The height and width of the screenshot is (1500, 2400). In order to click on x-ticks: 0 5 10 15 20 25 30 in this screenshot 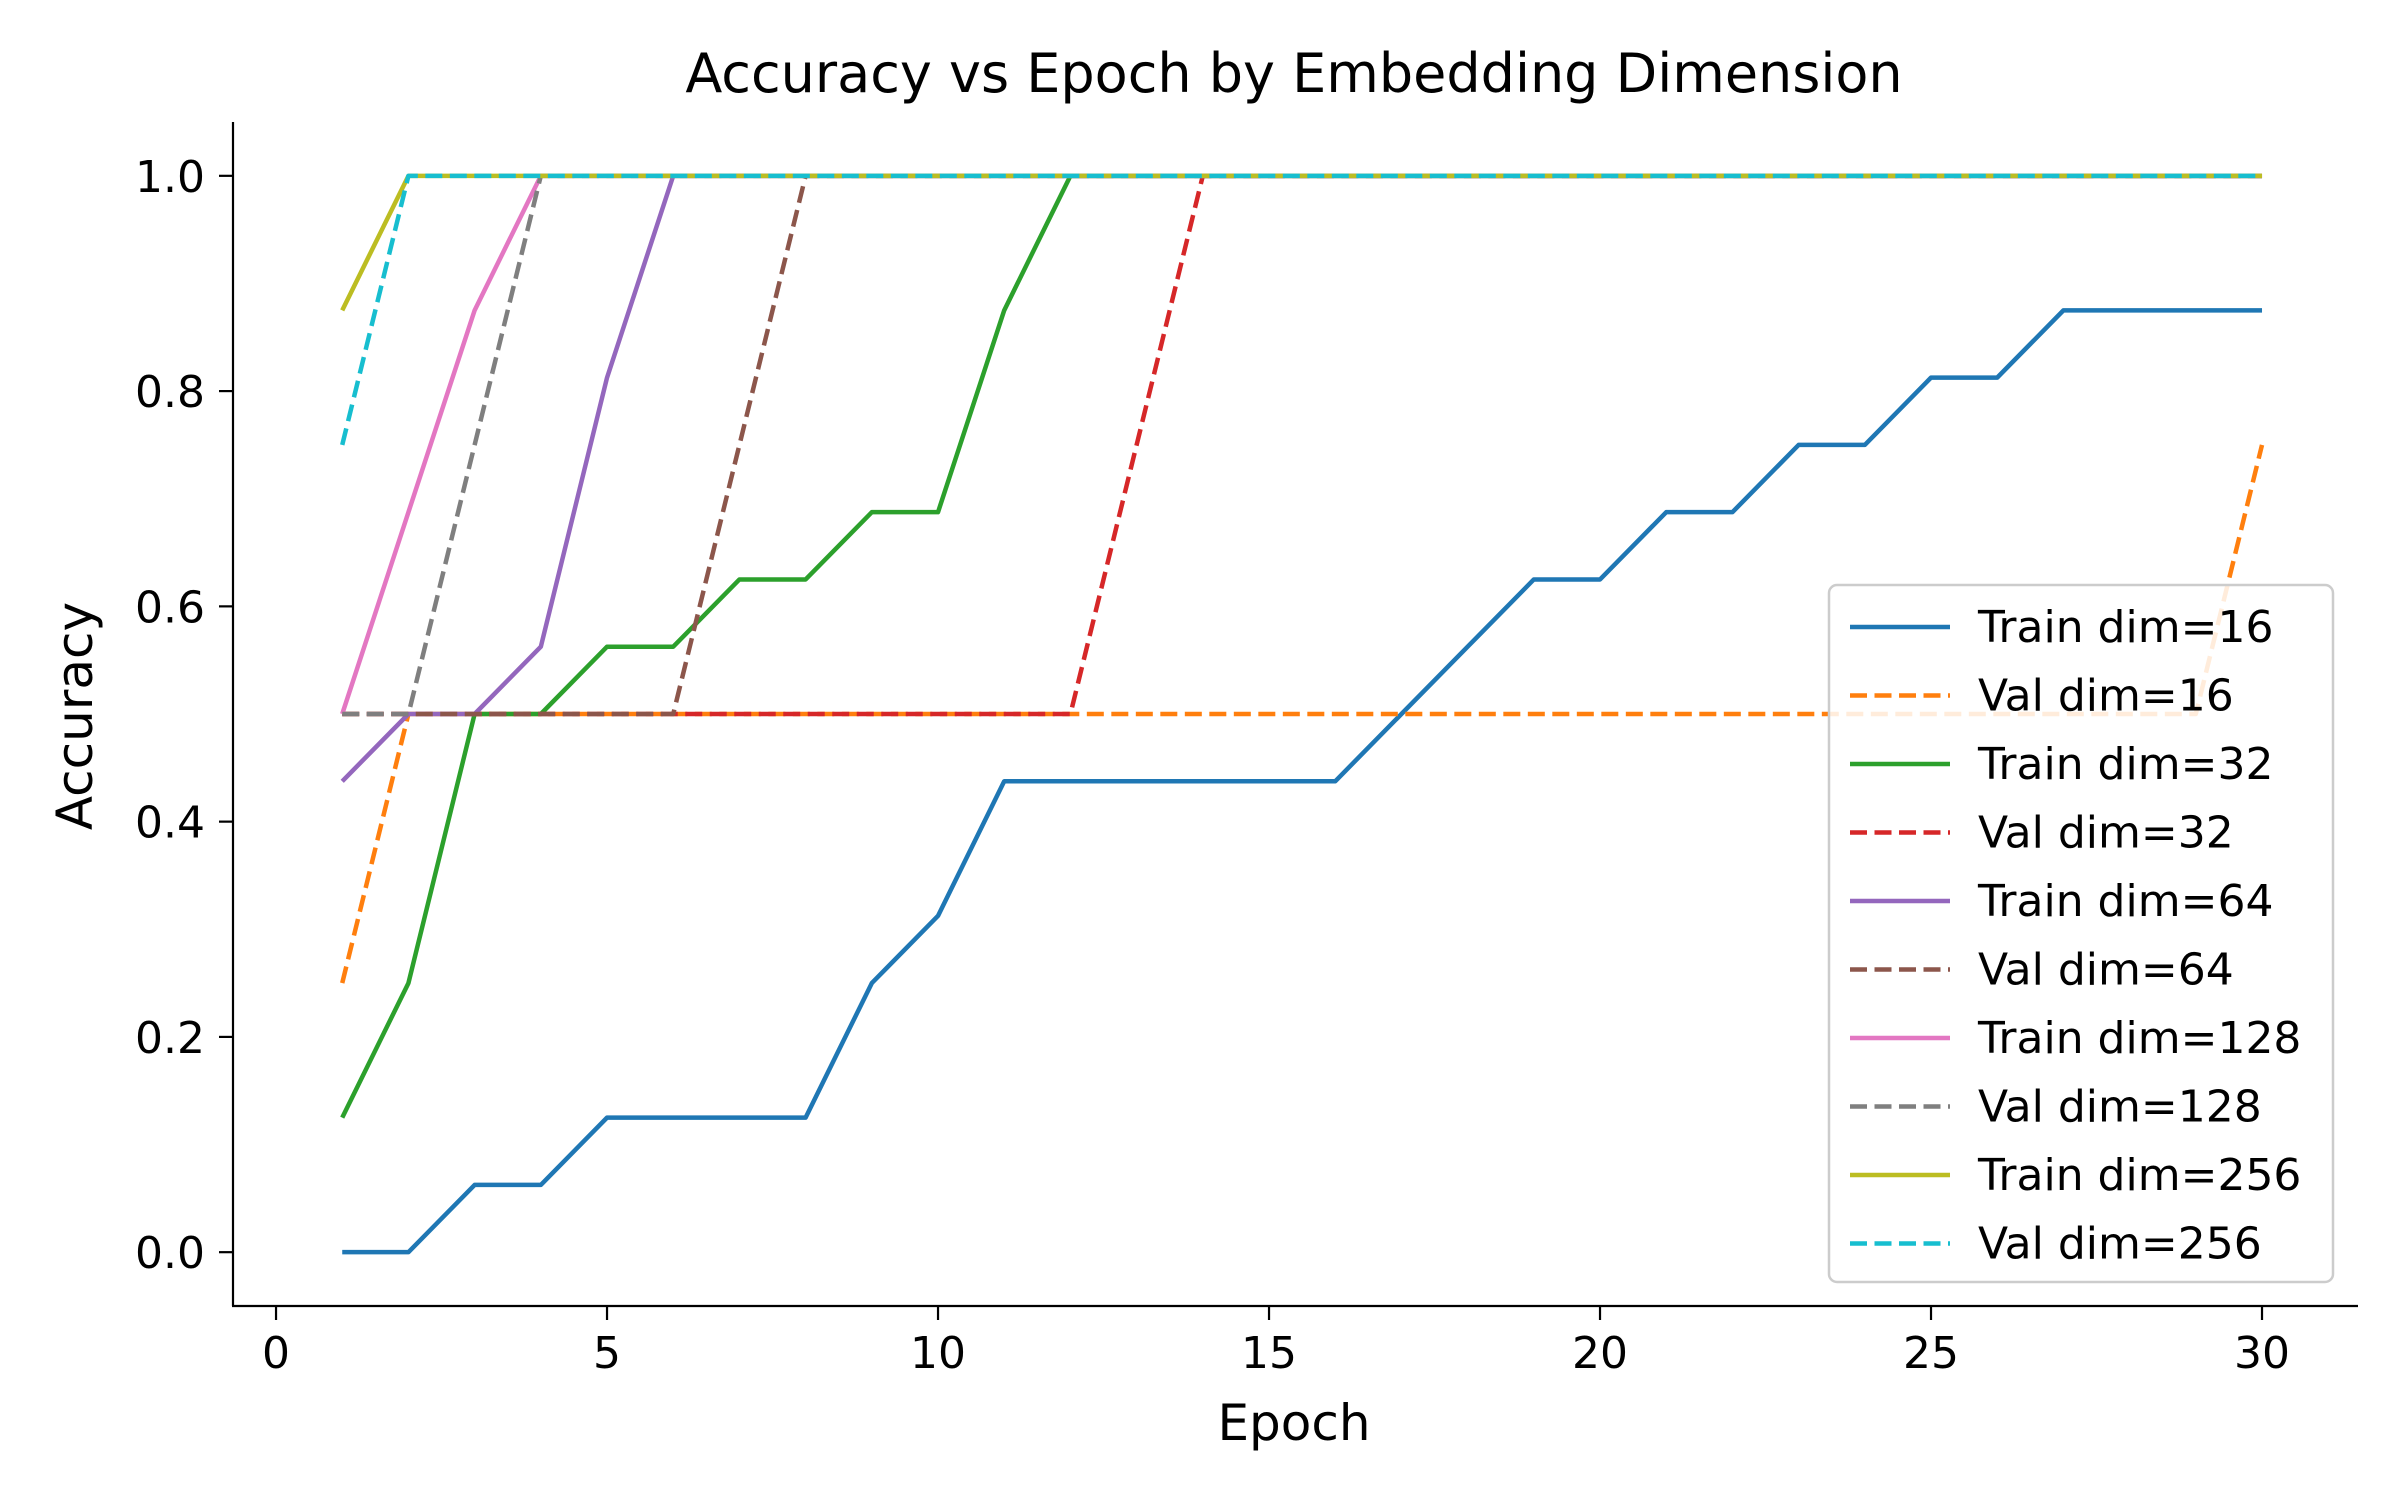, I will do `click(1276, 1342)`.